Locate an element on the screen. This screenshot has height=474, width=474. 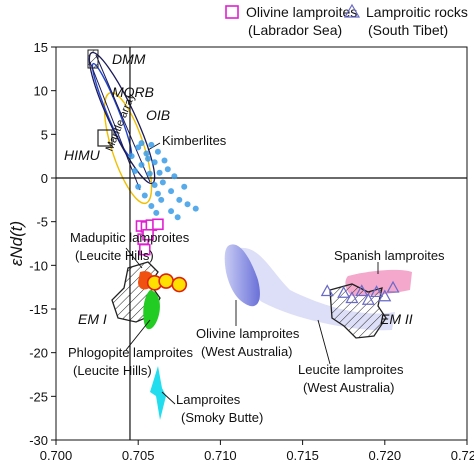
annotation: Lamproites is located at coordinates (208, 399).